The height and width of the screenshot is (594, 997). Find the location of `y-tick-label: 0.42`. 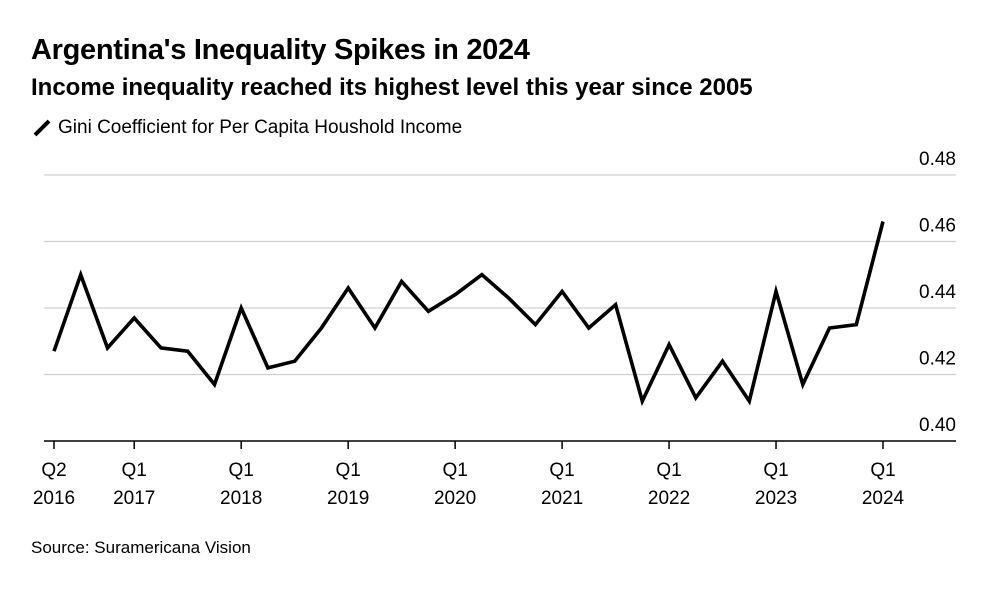

y-tick-label: 0.42 is located at coordinates (937, 359).